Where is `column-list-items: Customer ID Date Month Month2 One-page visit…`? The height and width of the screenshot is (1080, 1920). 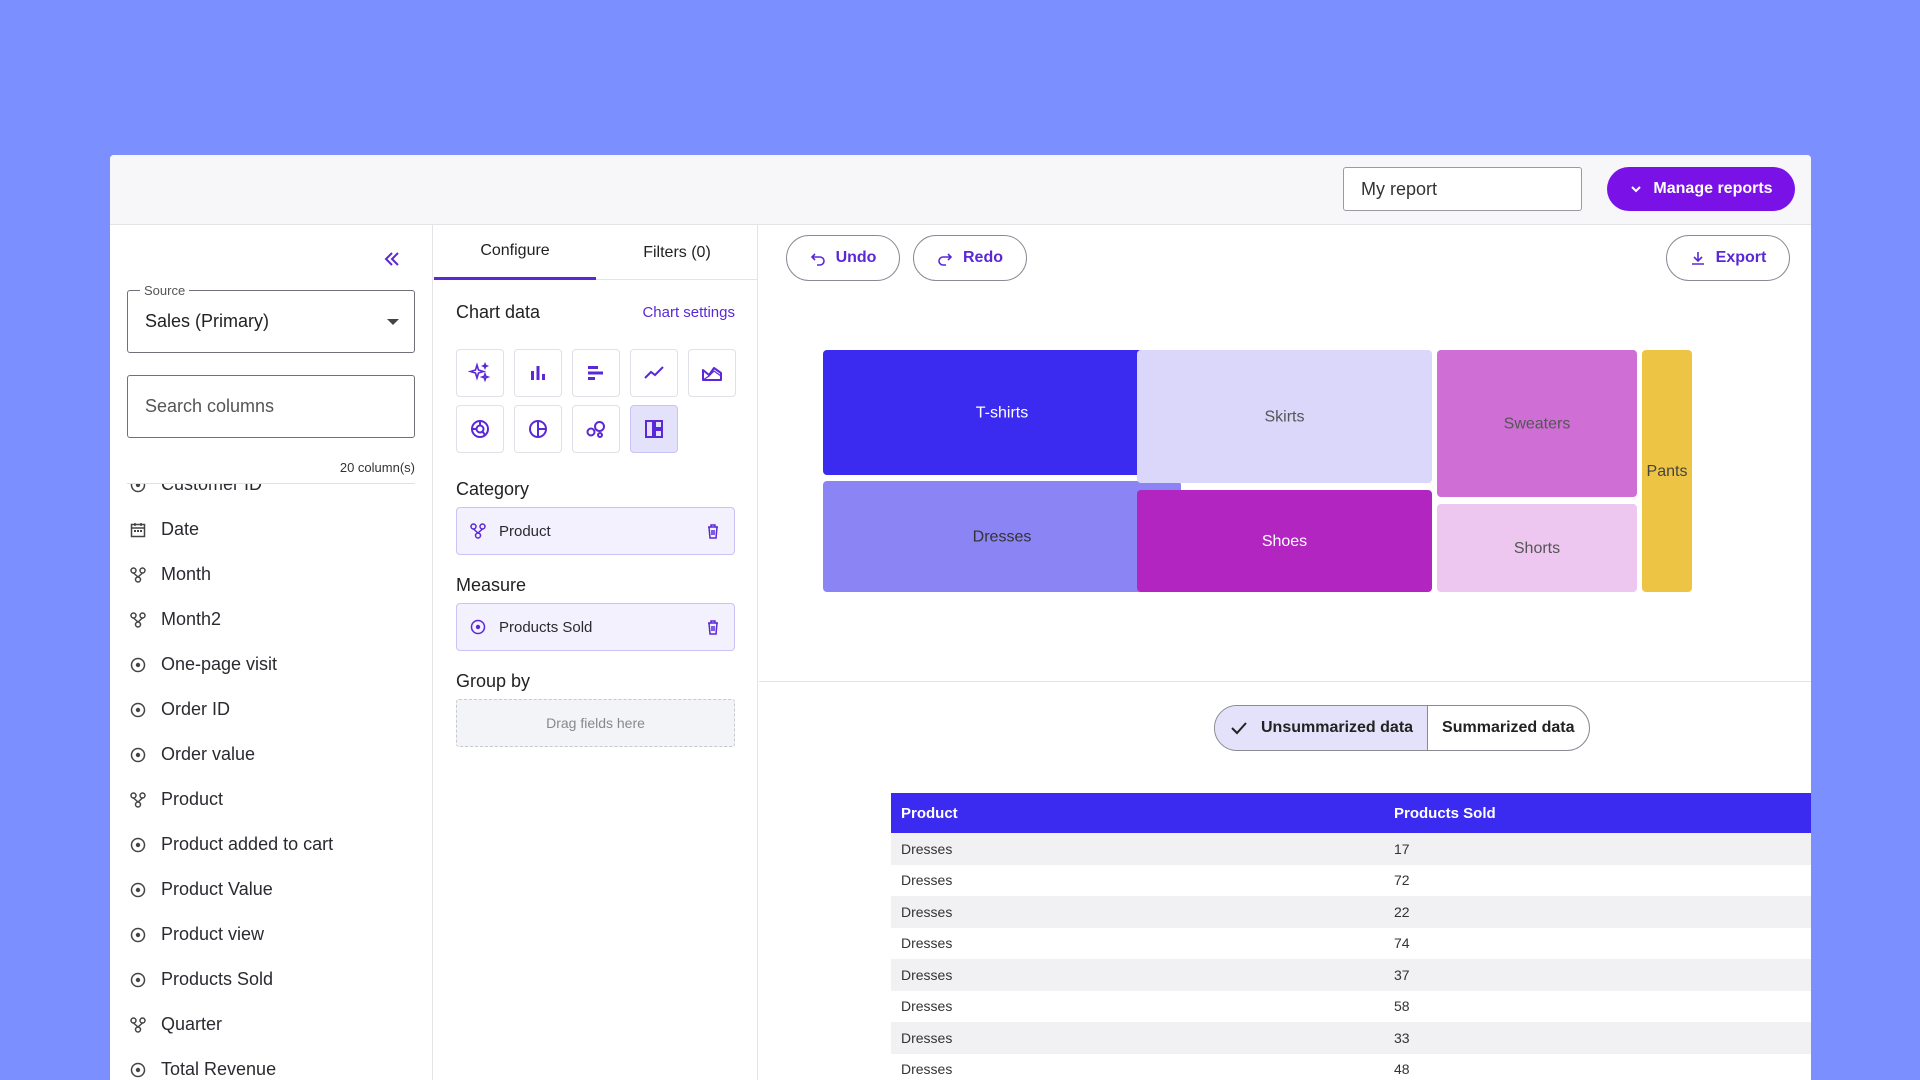 column-list-items: Customer ID Date Month Month2 One-page visit… is located at coordinates (271, 781).